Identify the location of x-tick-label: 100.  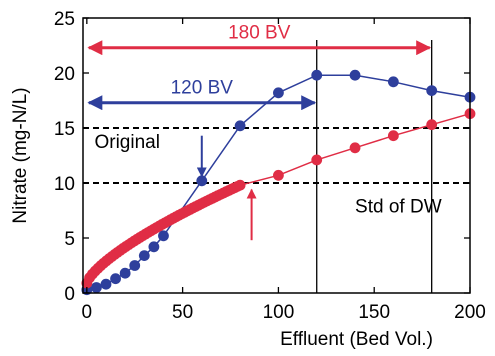
(279, 312).